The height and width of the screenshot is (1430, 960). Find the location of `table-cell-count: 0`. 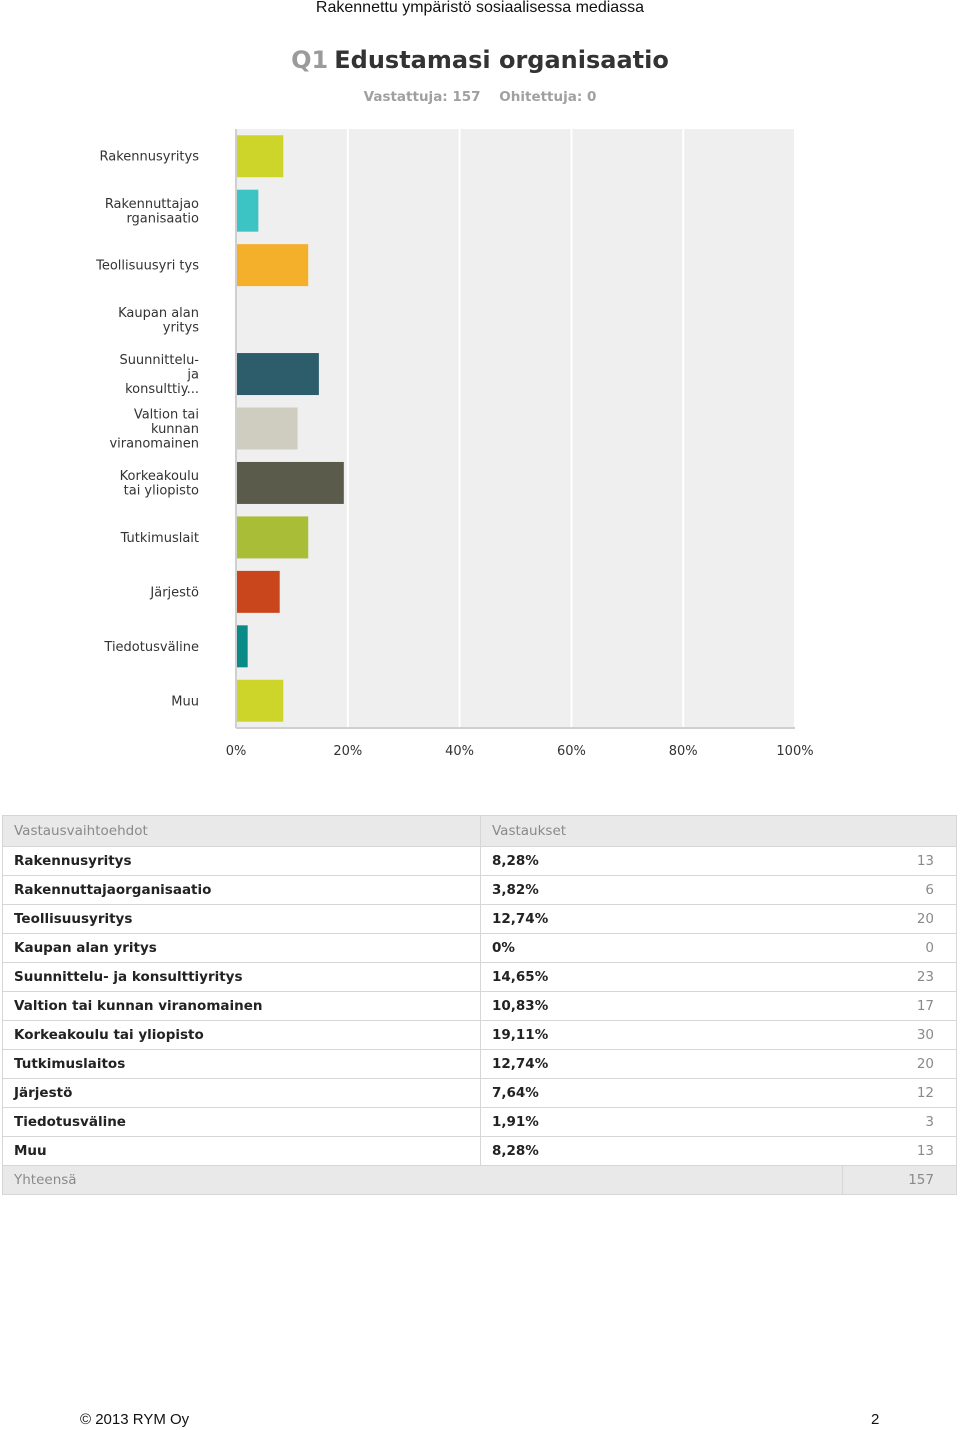

table-cell-count: 0 is located at coordinates (899, 948).